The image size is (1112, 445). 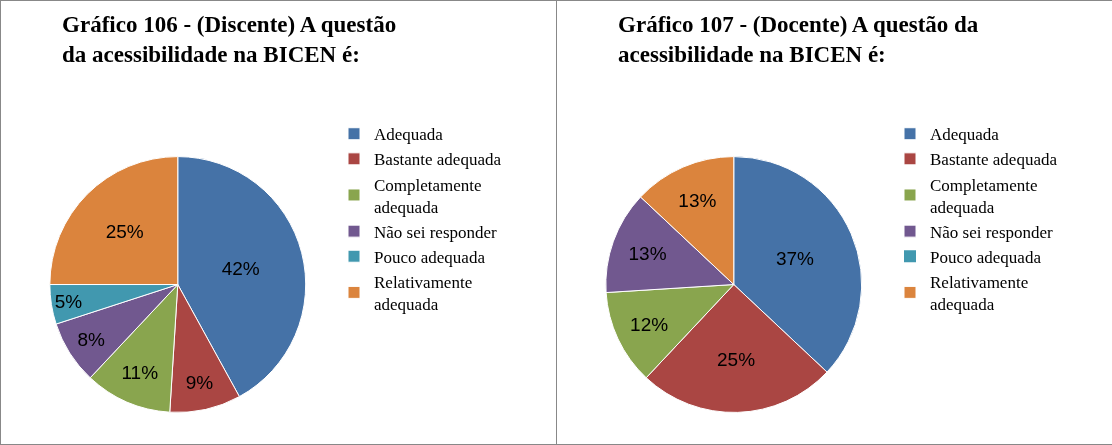 What do you see at coordinates (199, 382) in the screenshot?
I see `data-label: 9%` at bounding box center [199, 382].